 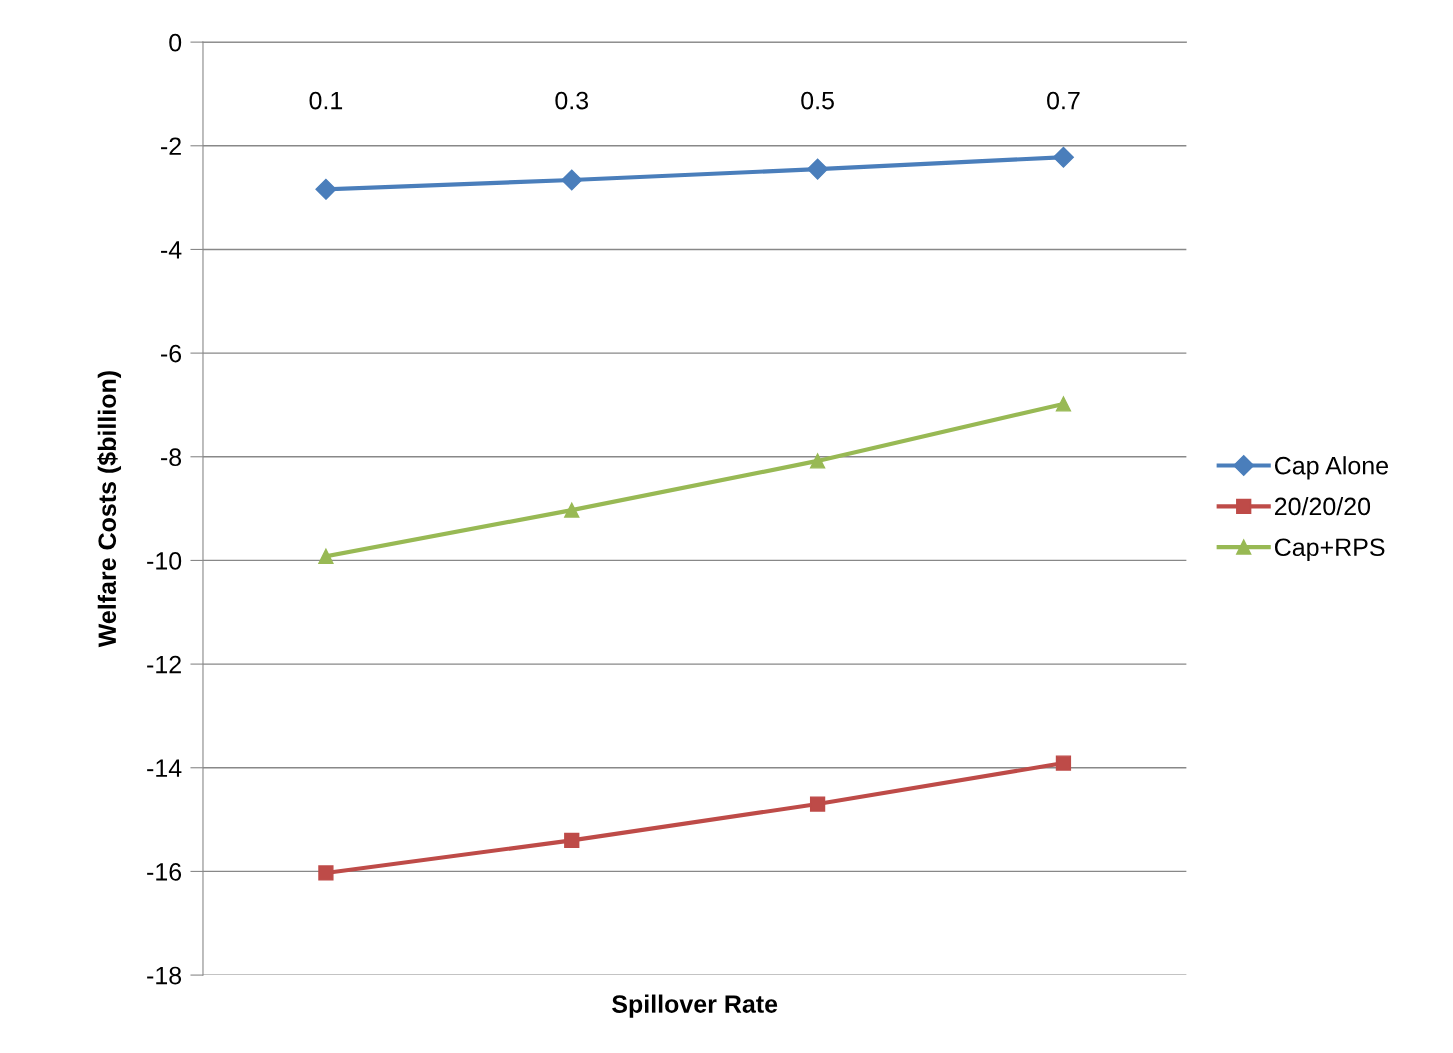 What do you see at coordinates (1063, 100) in the screenshot?
I see `x-tick-label: 0.7` at bounding box center [1063, 100].